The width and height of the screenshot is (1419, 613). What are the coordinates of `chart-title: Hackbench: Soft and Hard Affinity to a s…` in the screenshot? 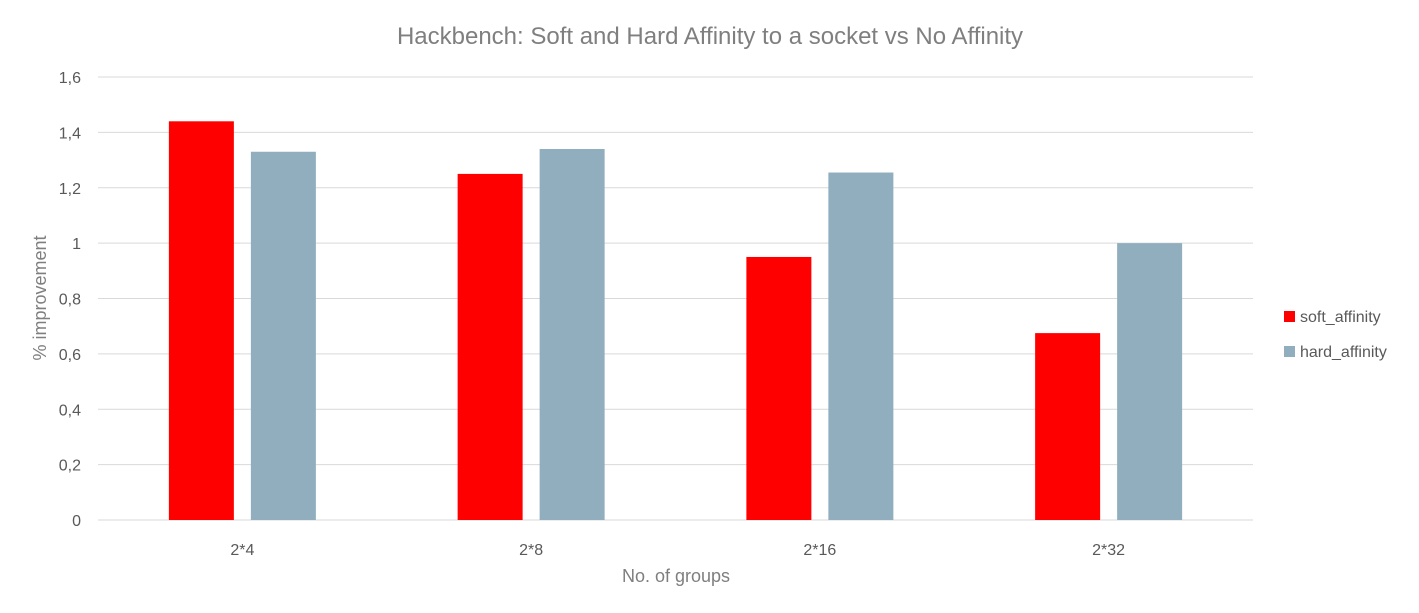 It's located at (710, 36).